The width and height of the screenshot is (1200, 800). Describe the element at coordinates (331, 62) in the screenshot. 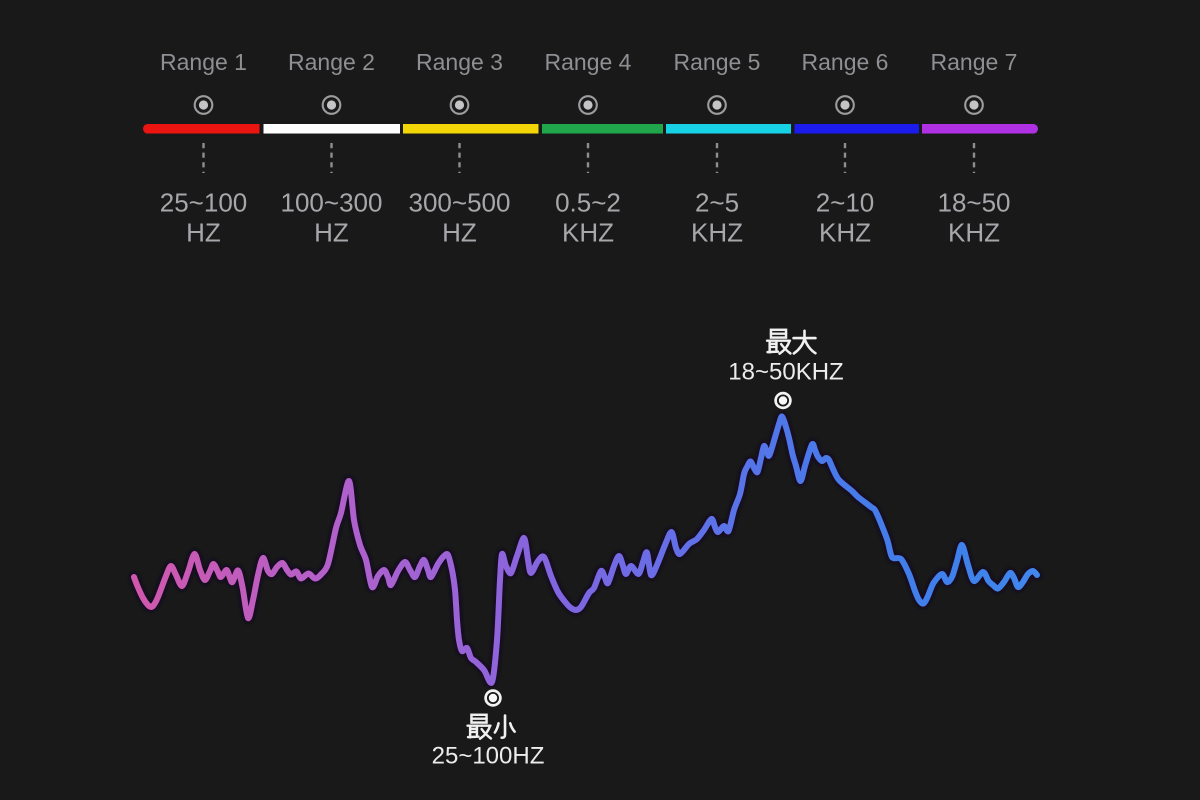

I see `svg-text: Range 2` at that location.